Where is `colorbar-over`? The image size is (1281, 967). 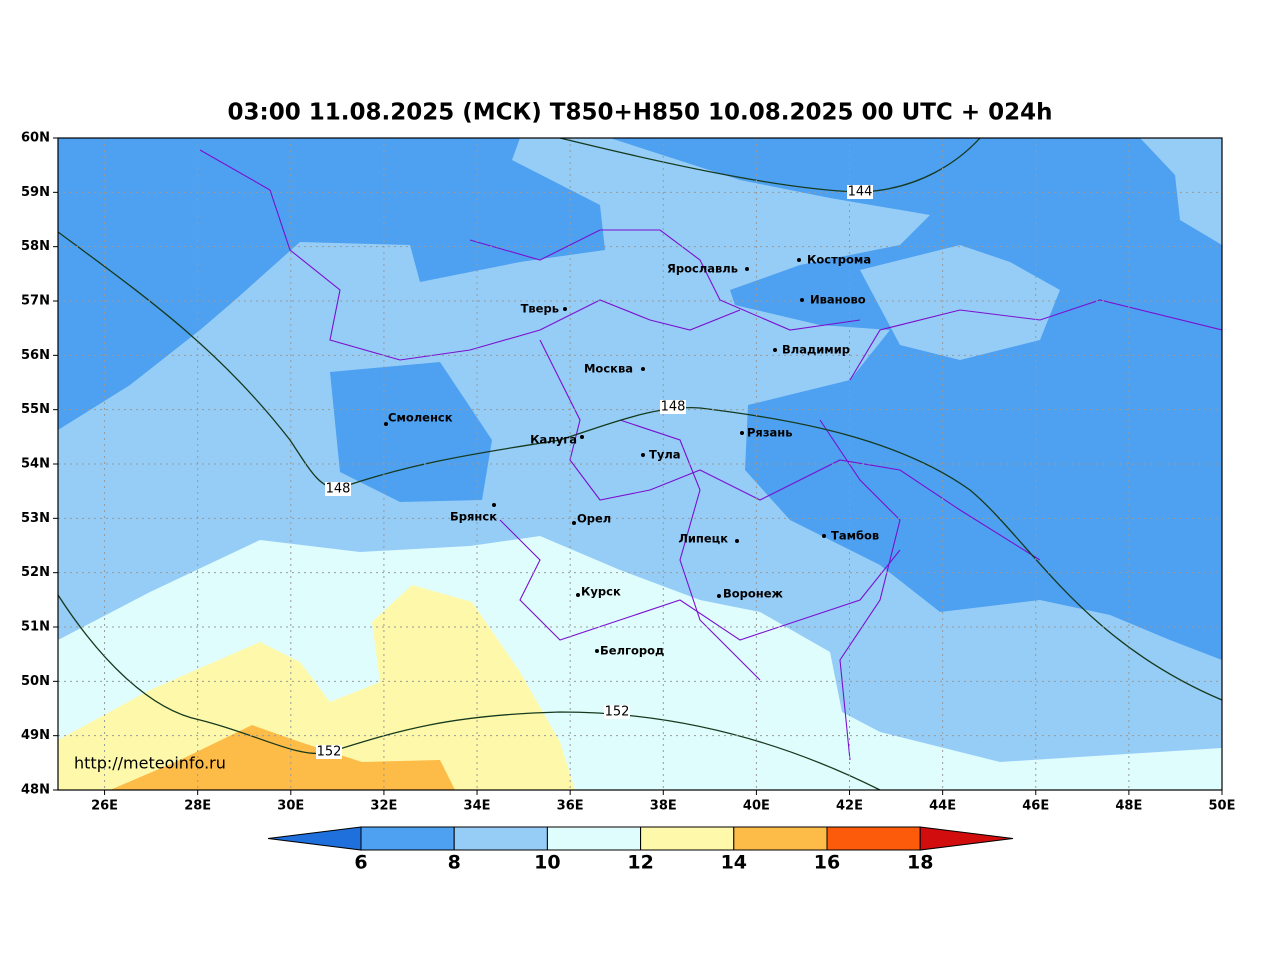
colorbar-over is located at coordinates (966, 838).